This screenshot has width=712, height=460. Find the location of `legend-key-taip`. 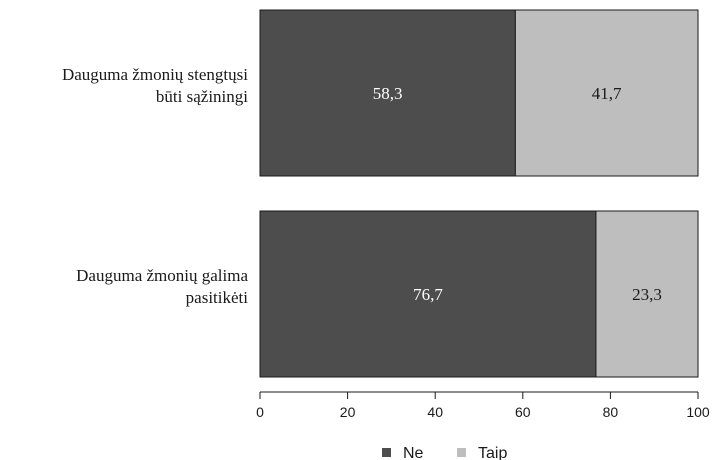

legend-key-taip is located at coordinates (461, 452).